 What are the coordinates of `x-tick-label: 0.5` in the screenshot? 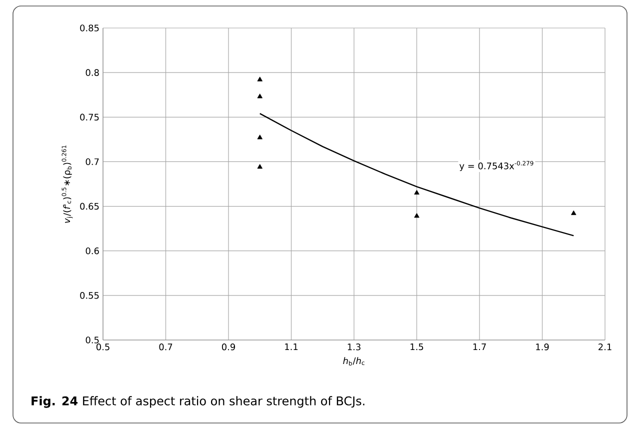 It's located at (103, 347).